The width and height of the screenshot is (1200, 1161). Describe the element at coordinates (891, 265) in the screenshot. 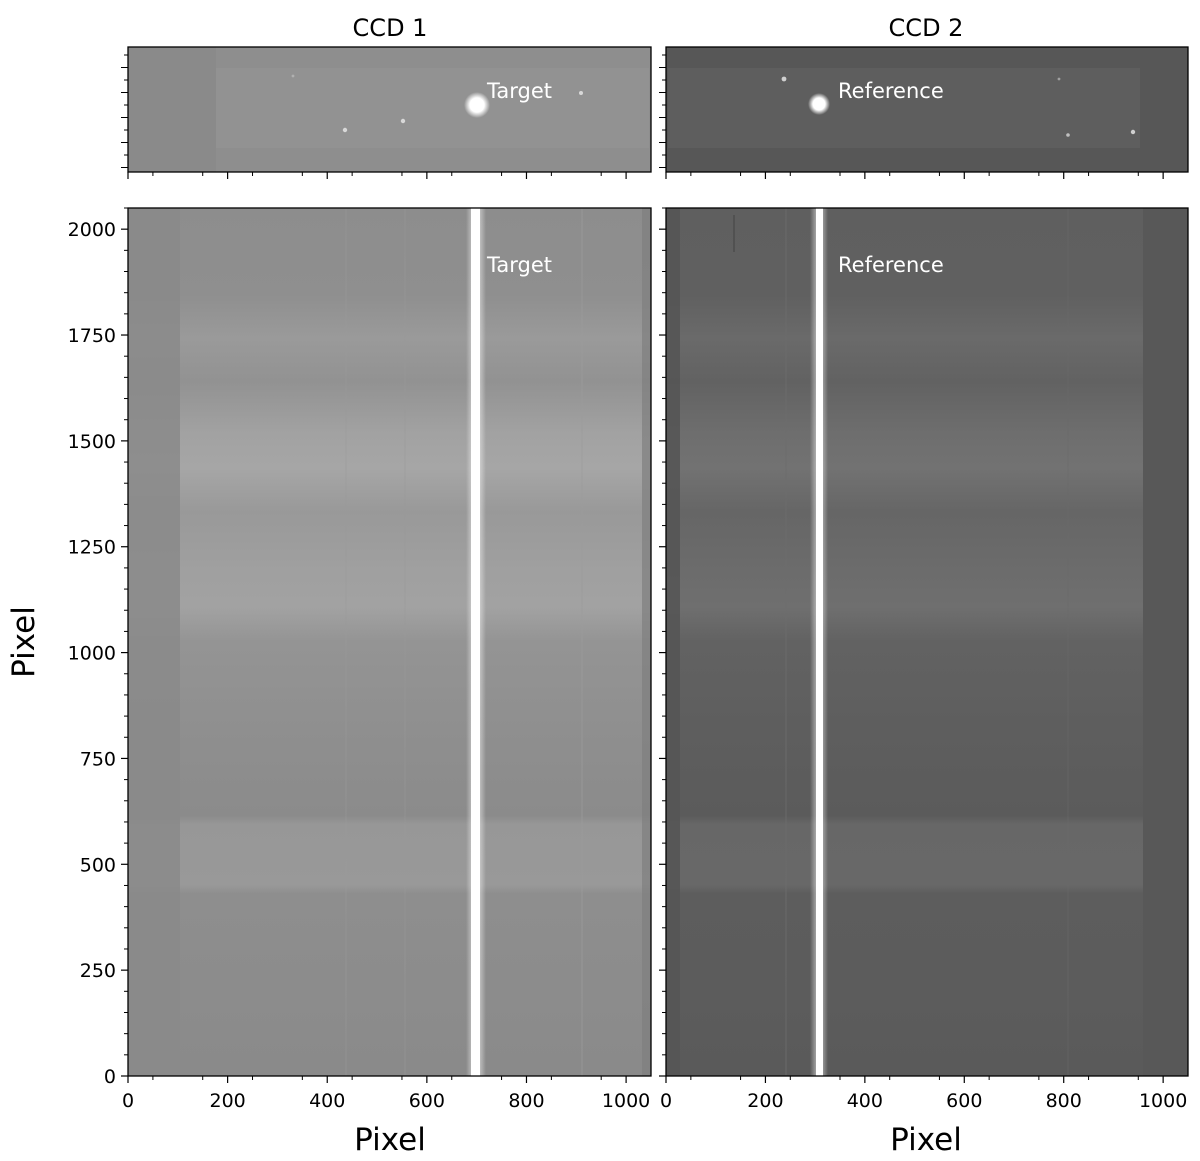

I see `ccd2-main-label: Reference` at that location.